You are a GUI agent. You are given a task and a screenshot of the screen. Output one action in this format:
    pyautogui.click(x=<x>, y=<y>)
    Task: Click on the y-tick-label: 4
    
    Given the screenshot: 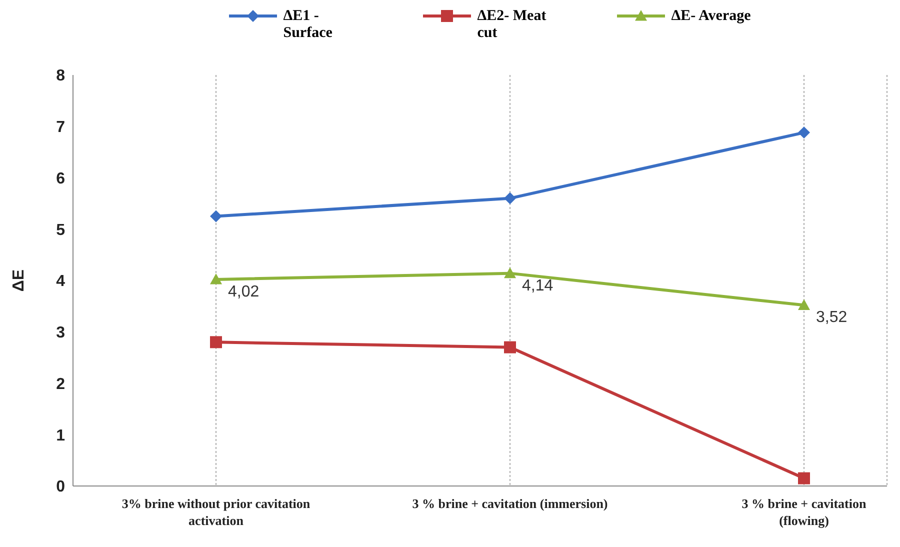 What is the action you would take?
    pyautogui.click(x=61, y=281)
    